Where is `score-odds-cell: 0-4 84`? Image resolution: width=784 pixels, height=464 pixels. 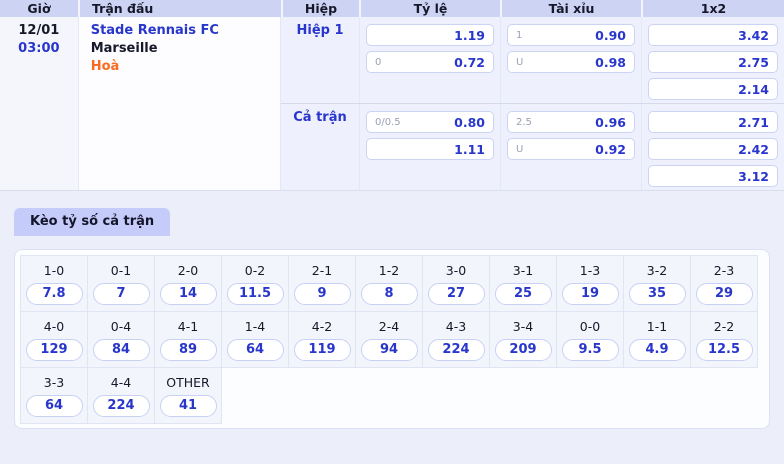 score-odds-cell: 0-4 84 is located at coordinates (121, 340).